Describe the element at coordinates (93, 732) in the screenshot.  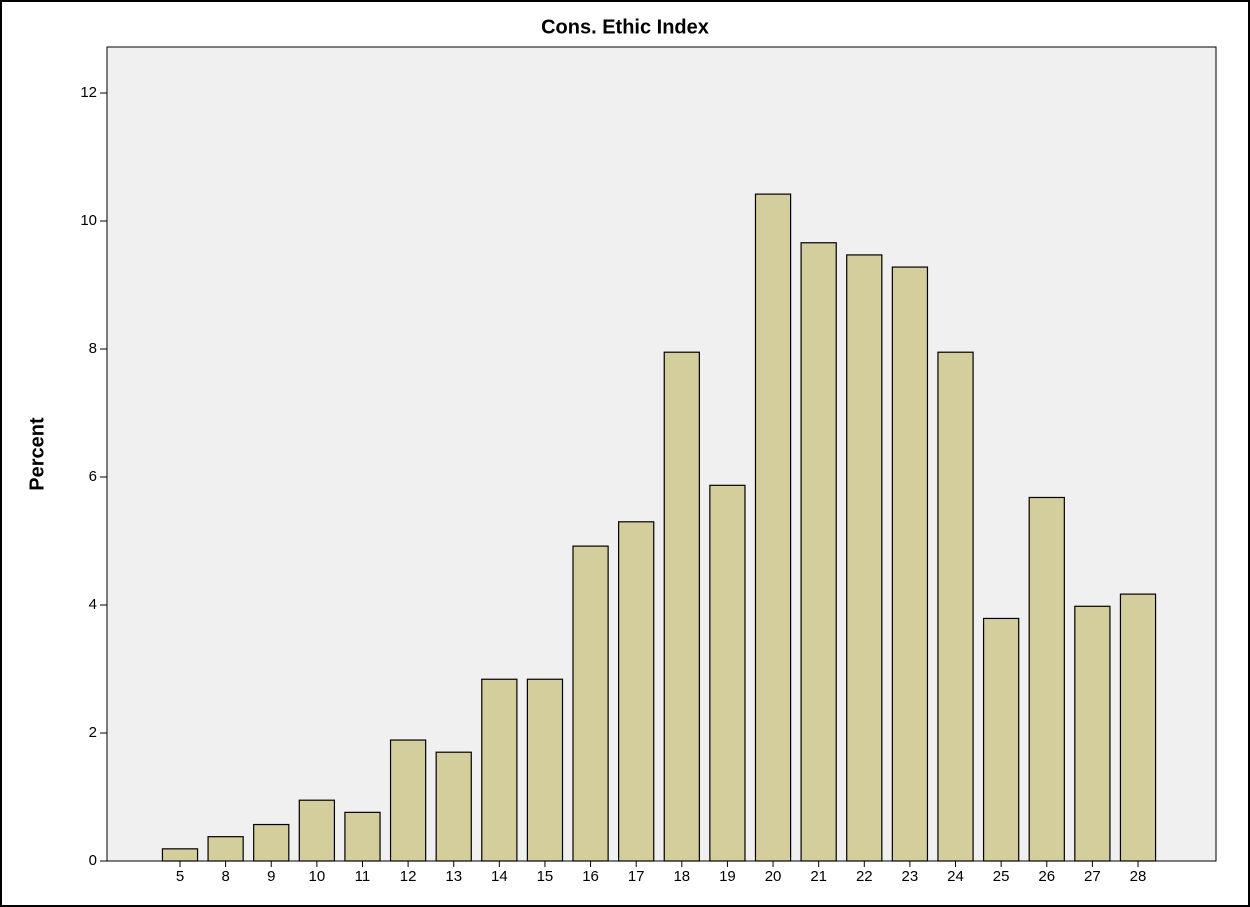
I see `y-tick-label: 2` at that location.